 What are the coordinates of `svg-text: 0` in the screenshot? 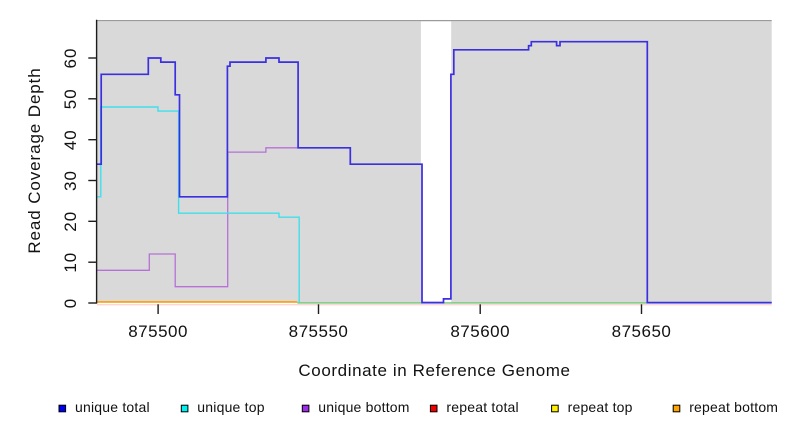 It's located at (70, 303).